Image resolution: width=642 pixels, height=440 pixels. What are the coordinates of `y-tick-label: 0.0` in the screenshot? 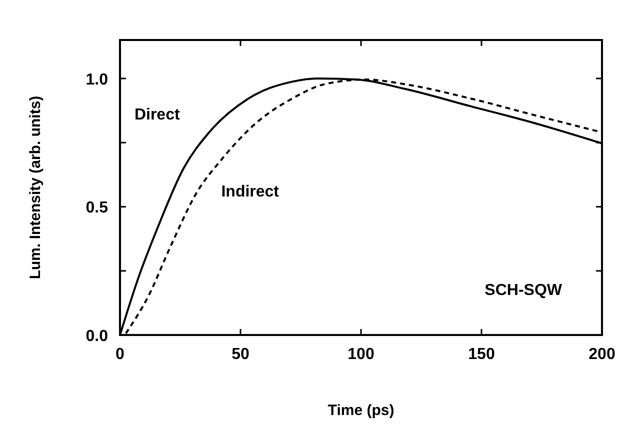 It's located at (97, 336).